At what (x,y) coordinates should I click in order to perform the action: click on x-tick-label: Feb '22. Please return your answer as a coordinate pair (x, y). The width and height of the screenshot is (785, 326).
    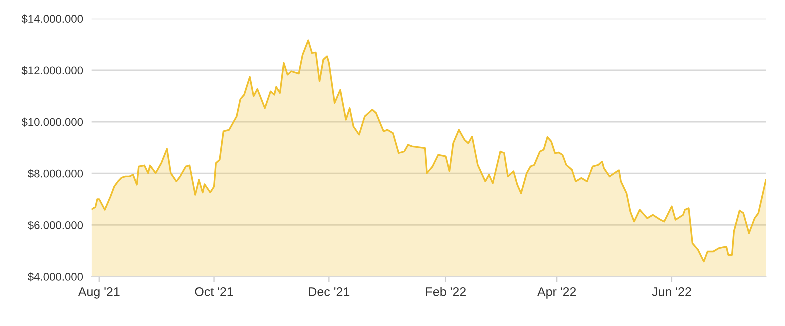
    Looking at the image, I should click on (446, 291).